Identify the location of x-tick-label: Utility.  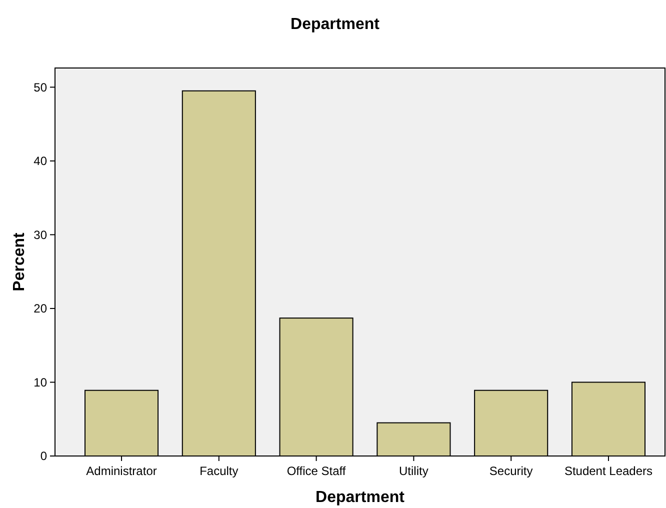
(413, 471).